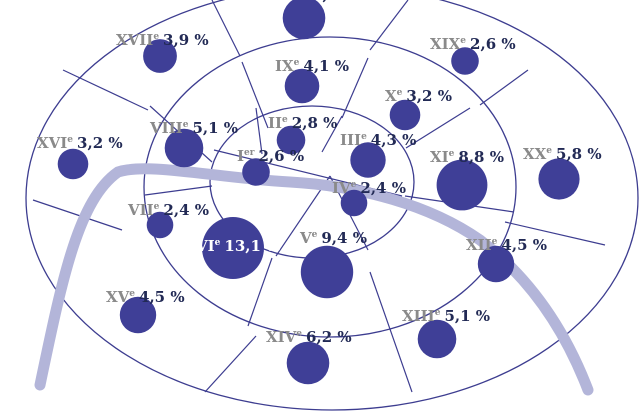 The image size is (644, 414). What do you see at coordinates (291, 140) in the screenshot?
I see `bubble-ii` at bounding box center [291, 140].